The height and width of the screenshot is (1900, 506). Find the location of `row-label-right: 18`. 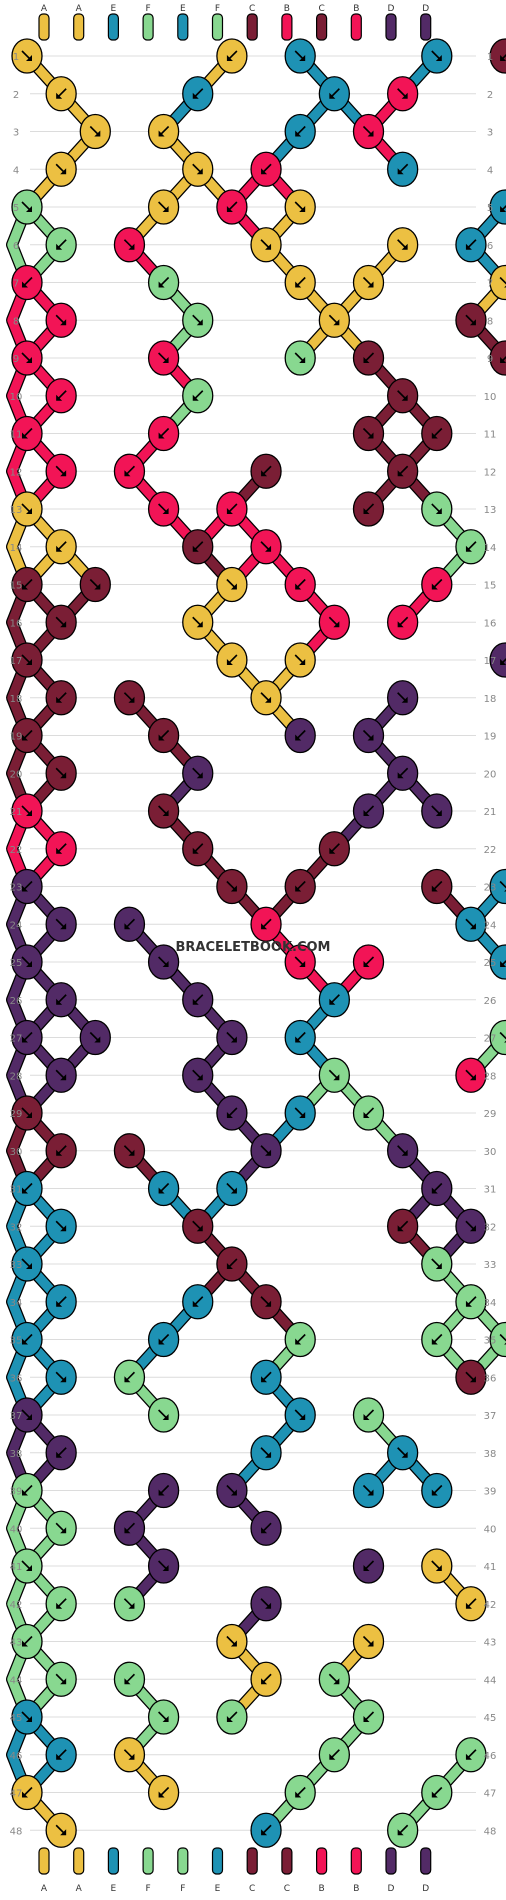

row-label-right: 18 is located at coordinates (490, 699).